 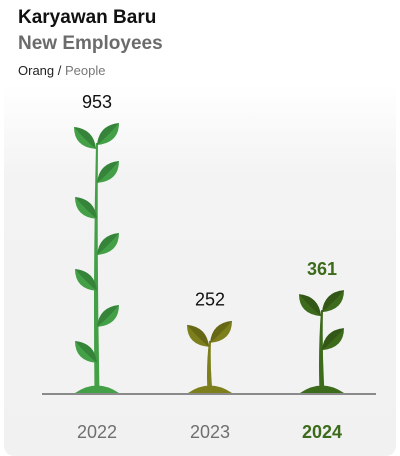 I want to click on x-tick-label: 2024, so click(x=322, y=432).